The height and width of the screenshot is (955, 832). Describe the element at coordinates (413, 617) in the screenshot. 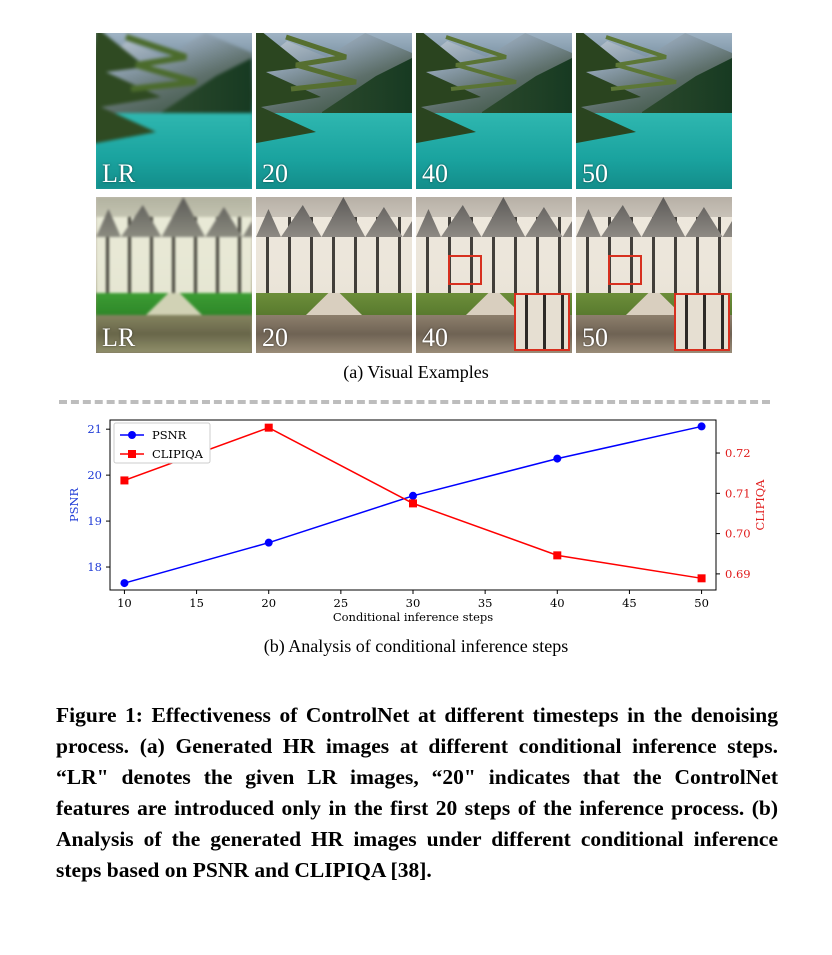

I see `x-axis-label: Conditional inference steps` at that location.